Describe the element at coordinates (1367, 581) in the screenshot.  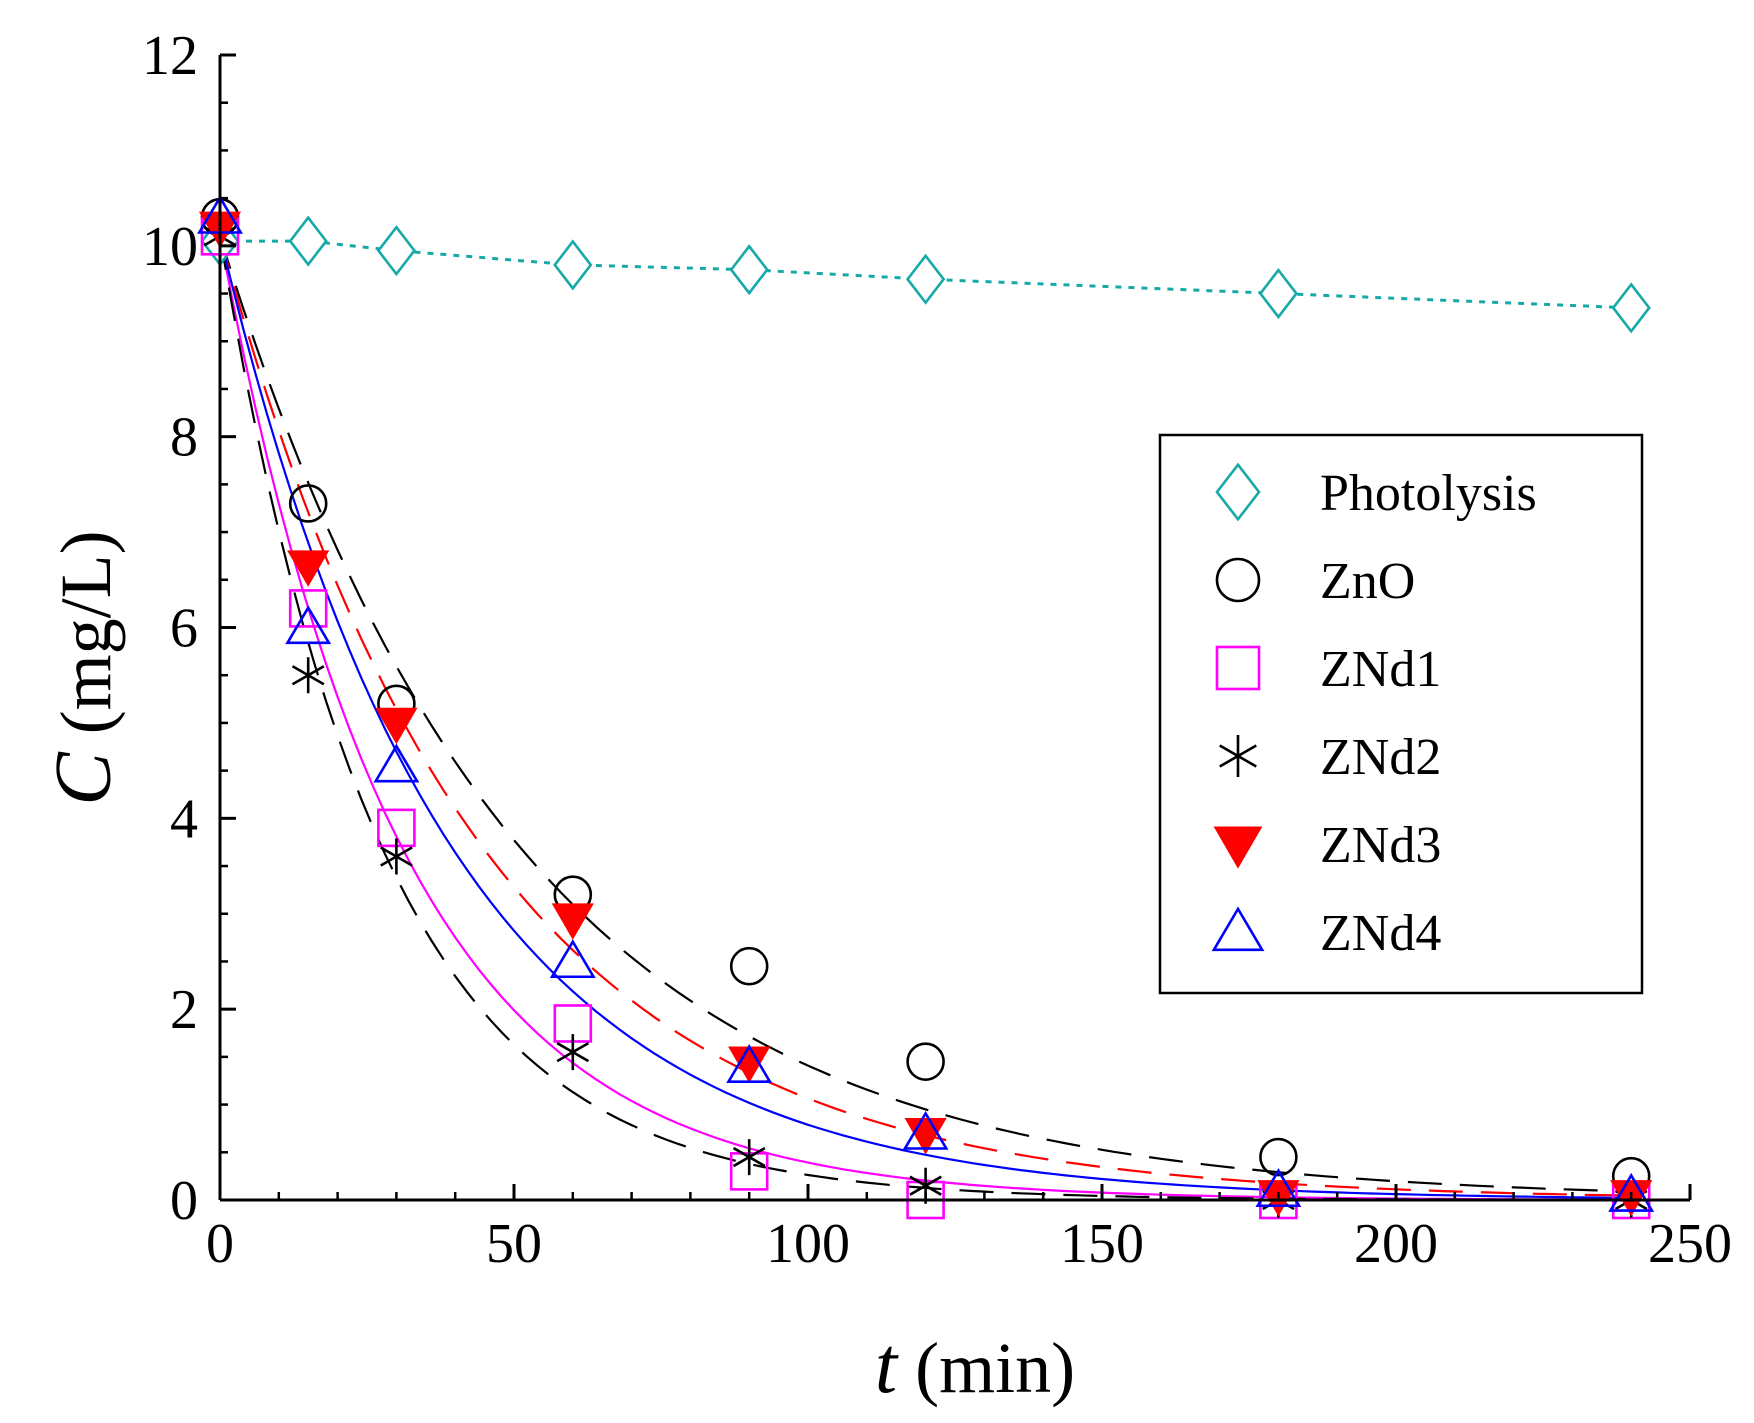
I see `legend-label-zno: ZnO` at that location.